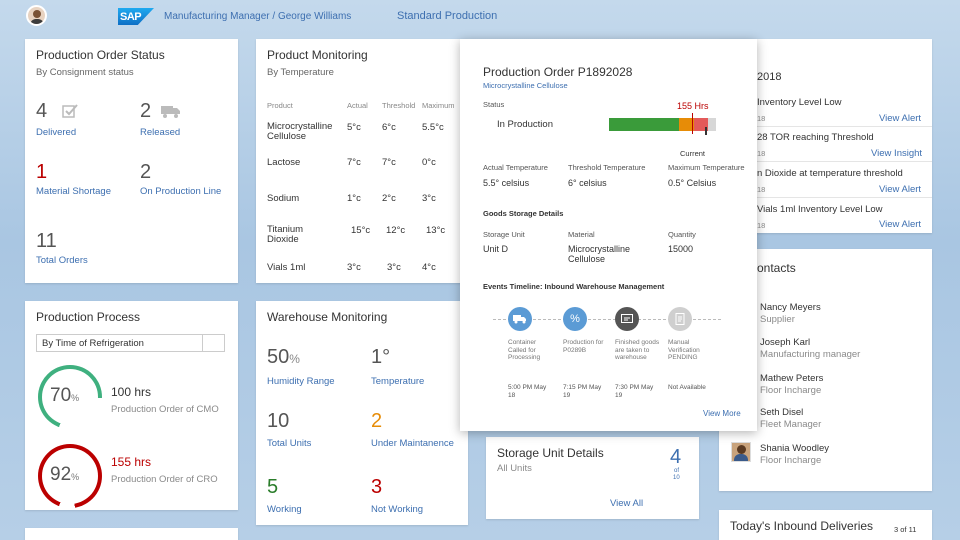 Image resolution: width=960 pixels, height=540 pixels. I want to click on dropdown-value: By Time of Refrigeration, so click(93, 343).